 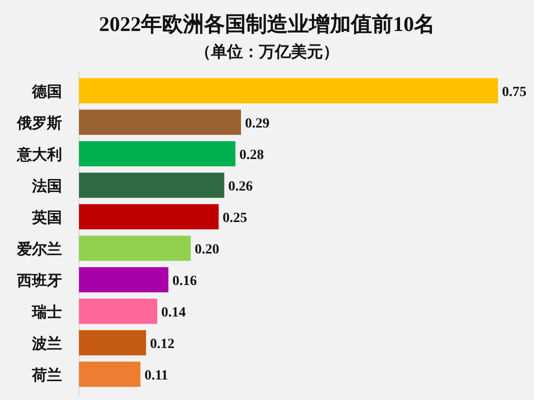 What do you see at coordinates (39, 249) in the screenshot?
I see `y-tick-label: 爱尔兰` at bounding box center [39, 249].